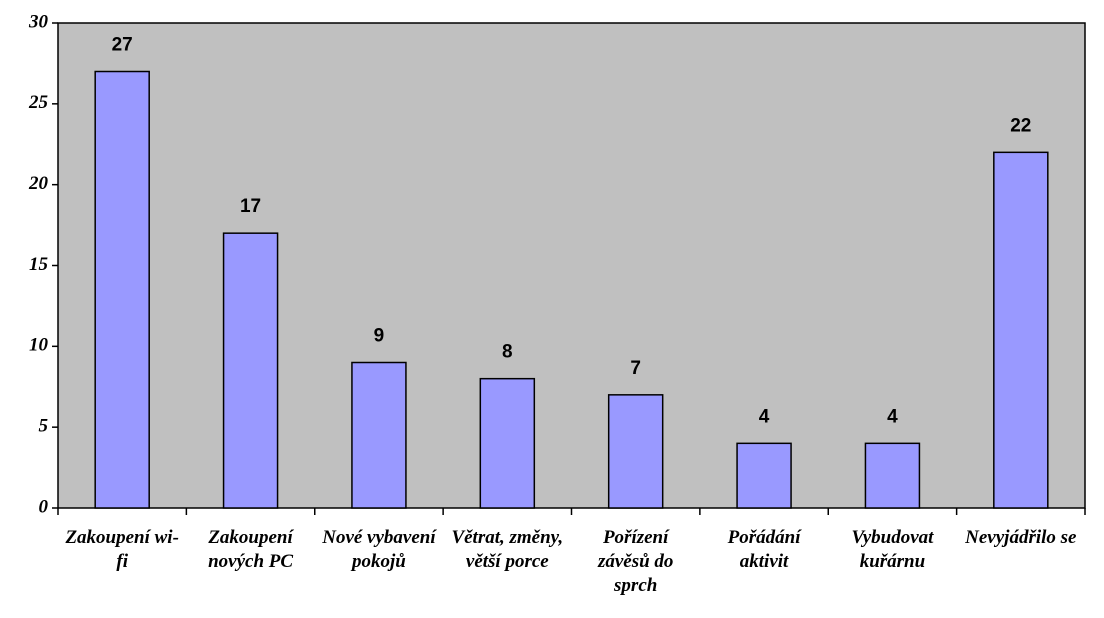 The image size is (1104, 618). What do you see at coordinates (38, 21) in the screenshot?
I see `y-tick-label: 30` at bounding box center [38, 21].